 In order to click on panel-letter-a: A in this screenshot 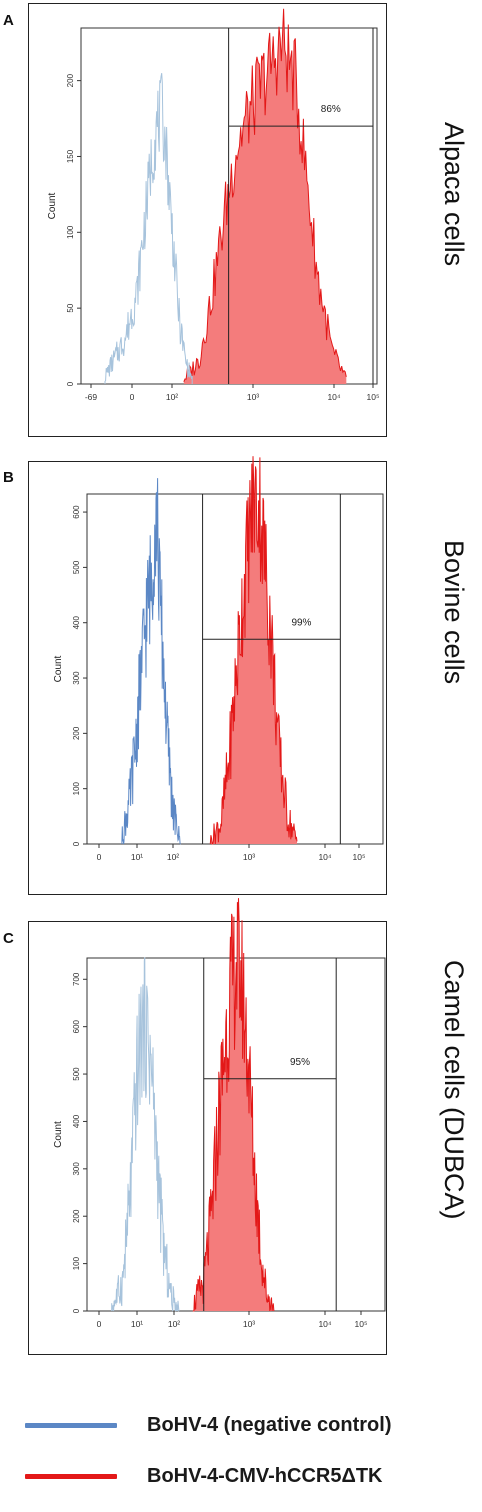, I will do `click(8, 20)`.